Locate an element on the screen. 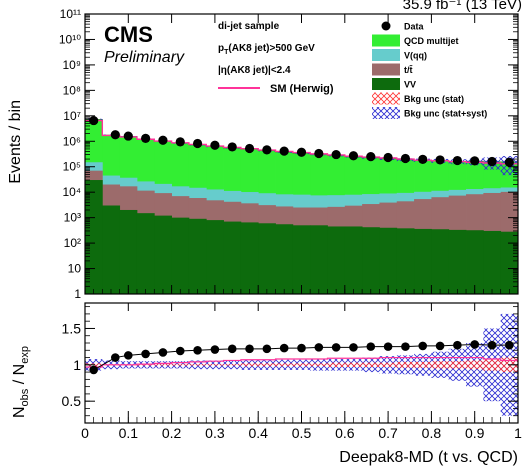 This screenshot has width=522, height=469. ratio-data-points is located at coordinates (301, 357).